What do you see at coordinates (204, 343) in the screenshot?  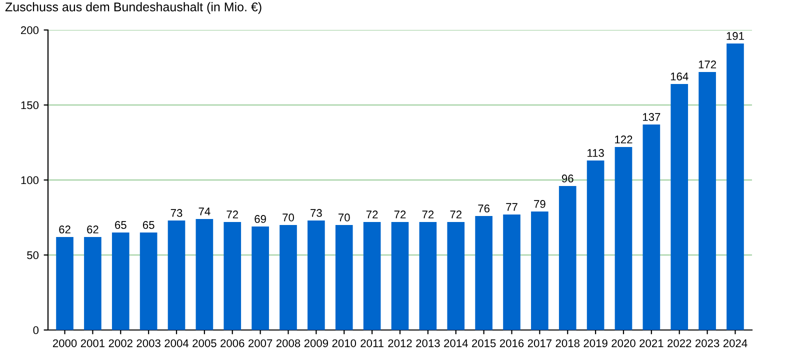 I see `x-tick-label: 2005` at bounding box center [204, 343].